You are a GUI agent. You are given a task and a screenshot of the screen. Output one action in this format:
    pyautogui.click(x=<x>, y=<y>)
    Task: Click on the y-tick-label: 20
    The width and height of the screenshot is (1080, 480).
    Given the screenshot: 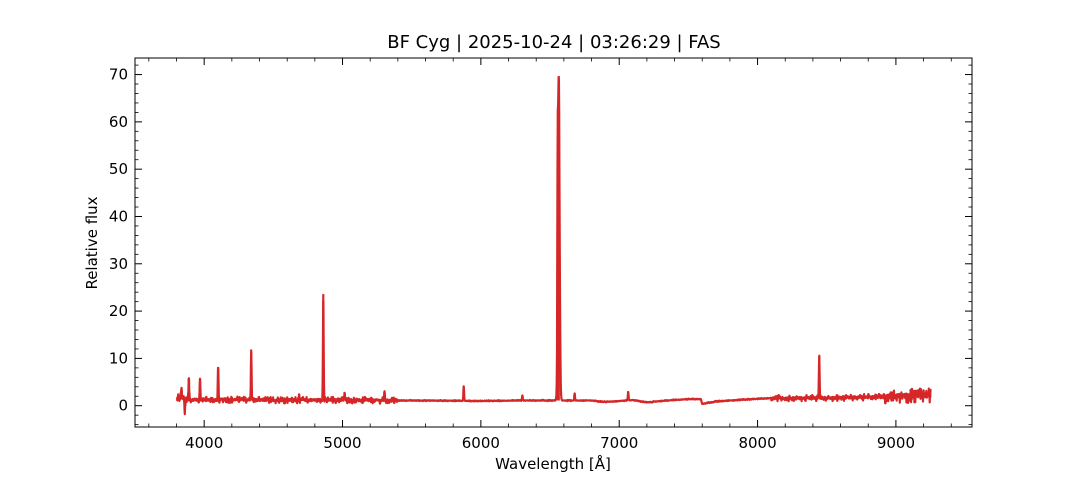 What is the action you would take?
    pyautogui.click(x=118, y=311)
    